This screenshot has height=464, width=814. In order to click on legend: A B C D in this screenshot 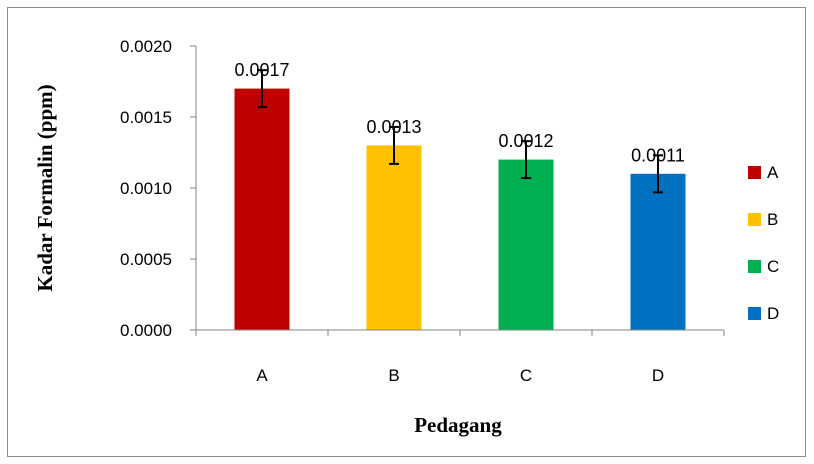, I will do `click(763, 243)`.